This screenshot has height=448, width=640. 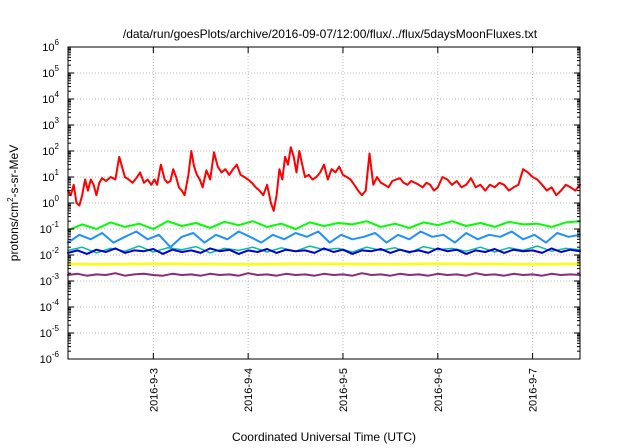 What do you see at coordinates (57, 172) in the screenshot?
I see `y-tick-exponent: 1` at bounding box center [57, 172].